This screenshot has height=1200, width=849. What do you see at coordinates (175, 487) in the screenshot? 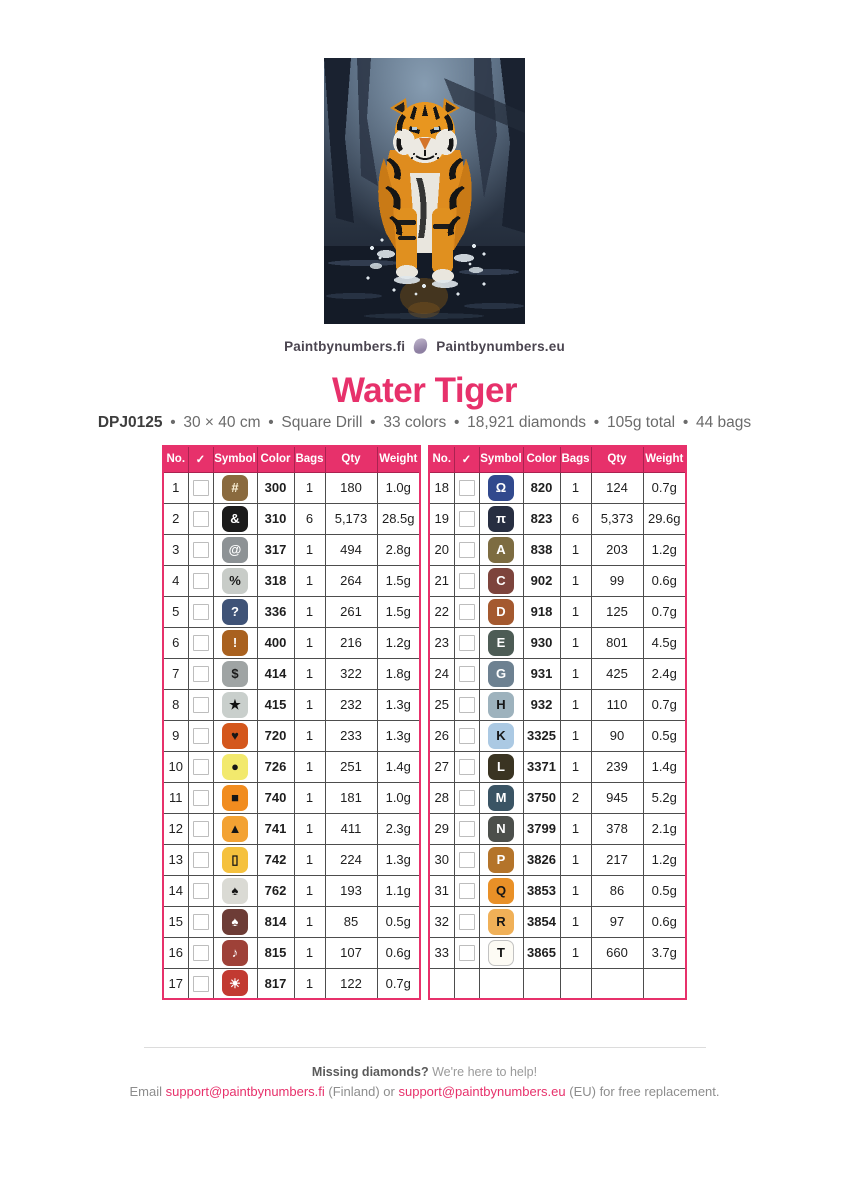
I see `row-number: 1` at bounding box center [175, 487].